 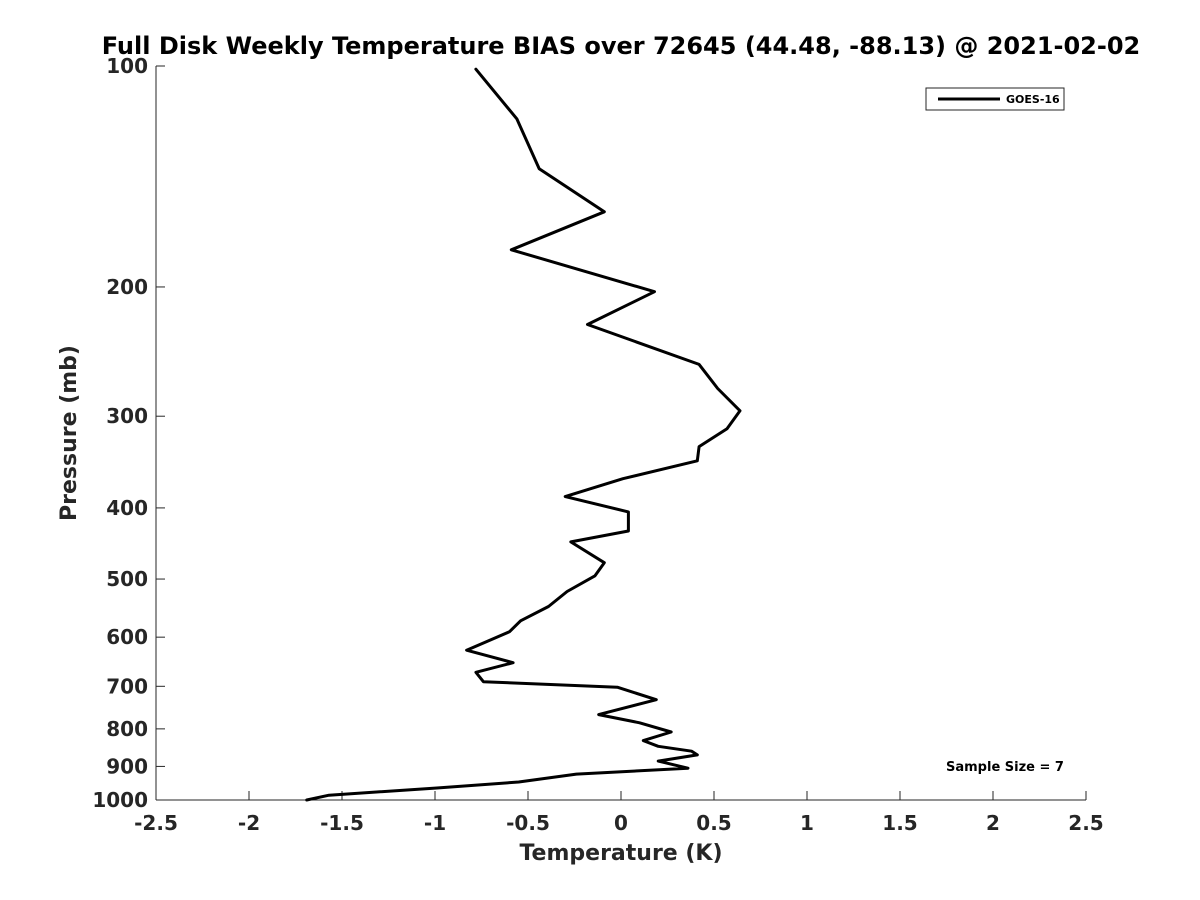 What do you see at coordinates (127, 287) in the screenshot?
I see `y-tick-label: 200` at bounding box center [127, 287].